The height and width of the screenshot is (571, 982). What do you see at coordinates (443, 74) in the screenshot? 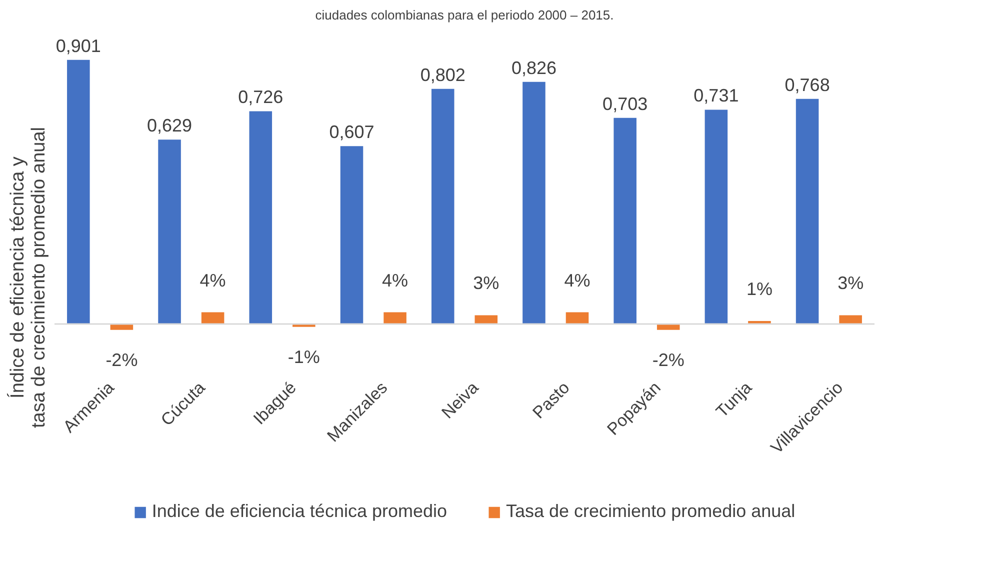
I see `data-label: 0,802` at bounding box center [443, 74].